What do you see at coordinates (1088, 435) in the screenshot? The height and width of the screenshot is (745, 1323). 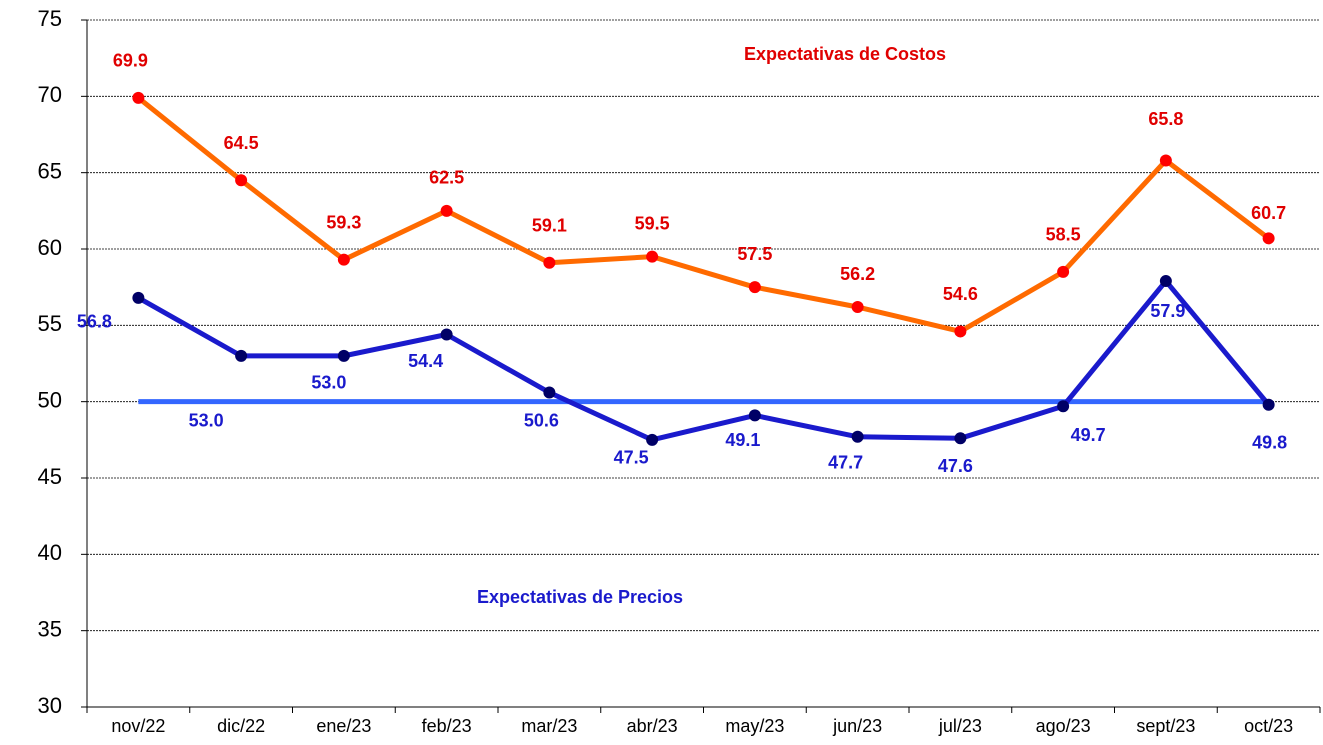 I see `data-label: 49.7` at bounding box center [1088, 435].